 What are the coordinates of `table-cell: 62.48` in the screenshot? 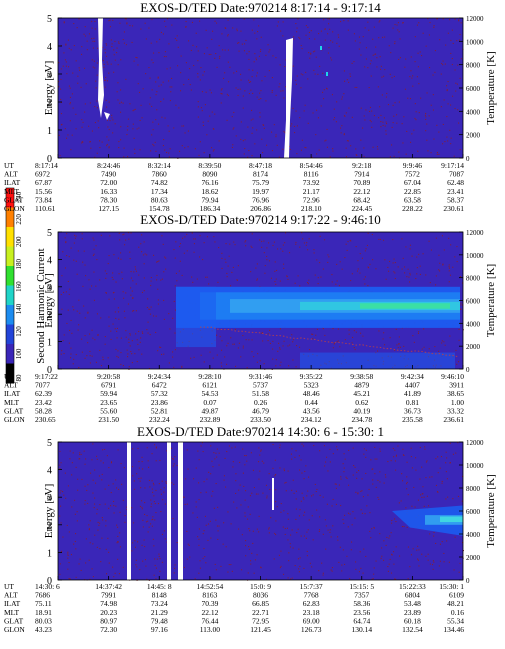 It's located at (455, 182).